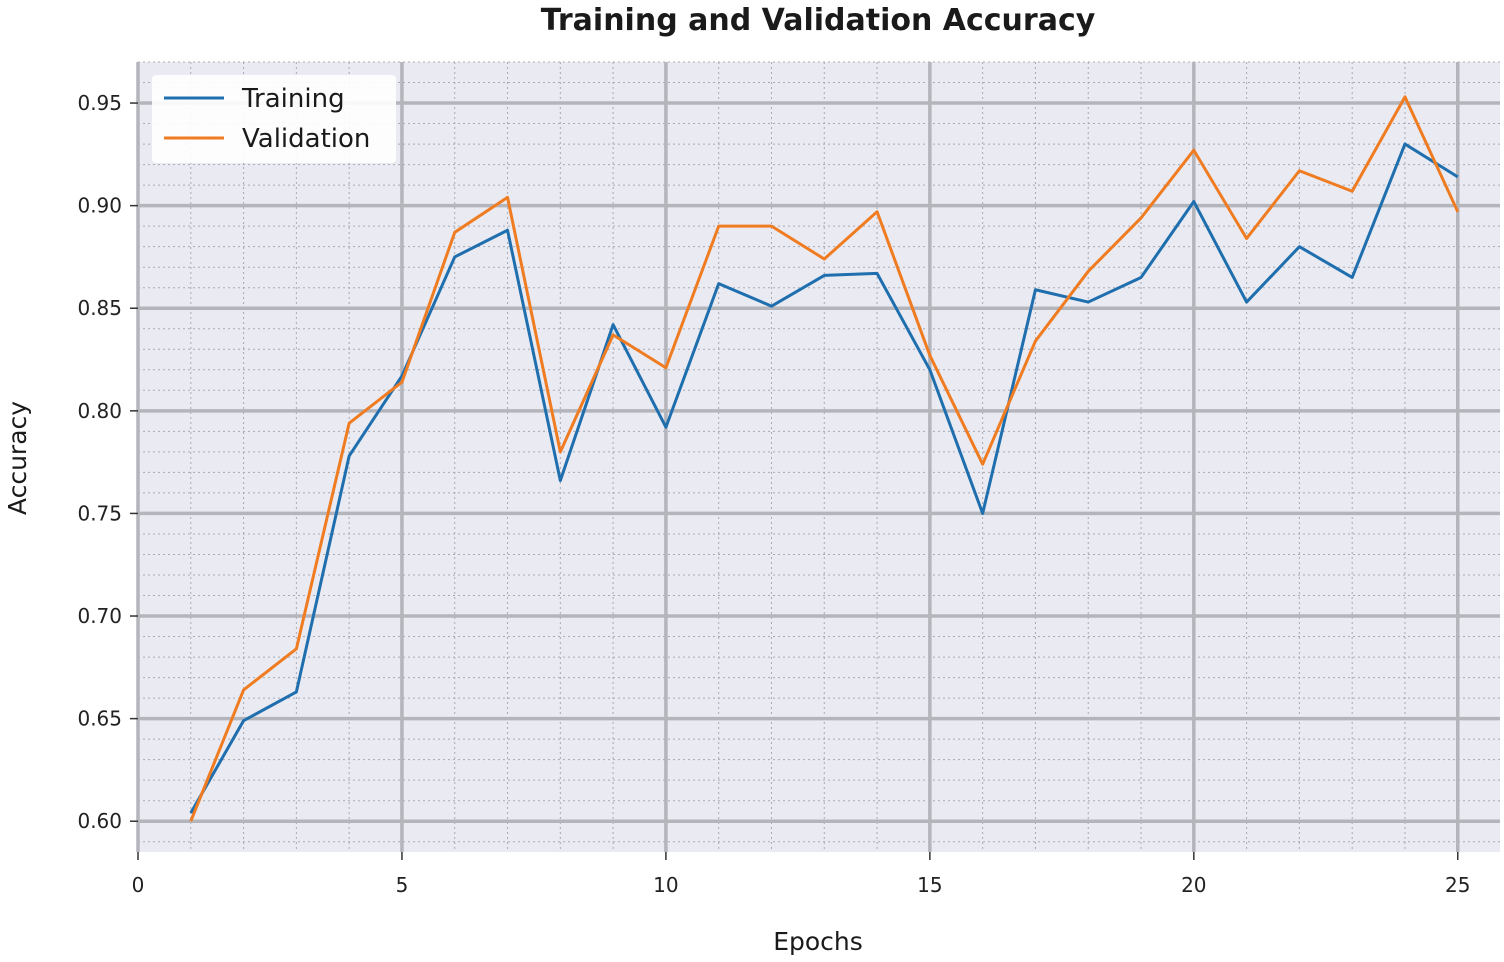 Image resolution: width=1504 pixels, height=962 pixels. What do you see at coordinates (99, 513) in the screenshot?
I see `y-tick-label: 0.75` at bounding box center [99, 513].